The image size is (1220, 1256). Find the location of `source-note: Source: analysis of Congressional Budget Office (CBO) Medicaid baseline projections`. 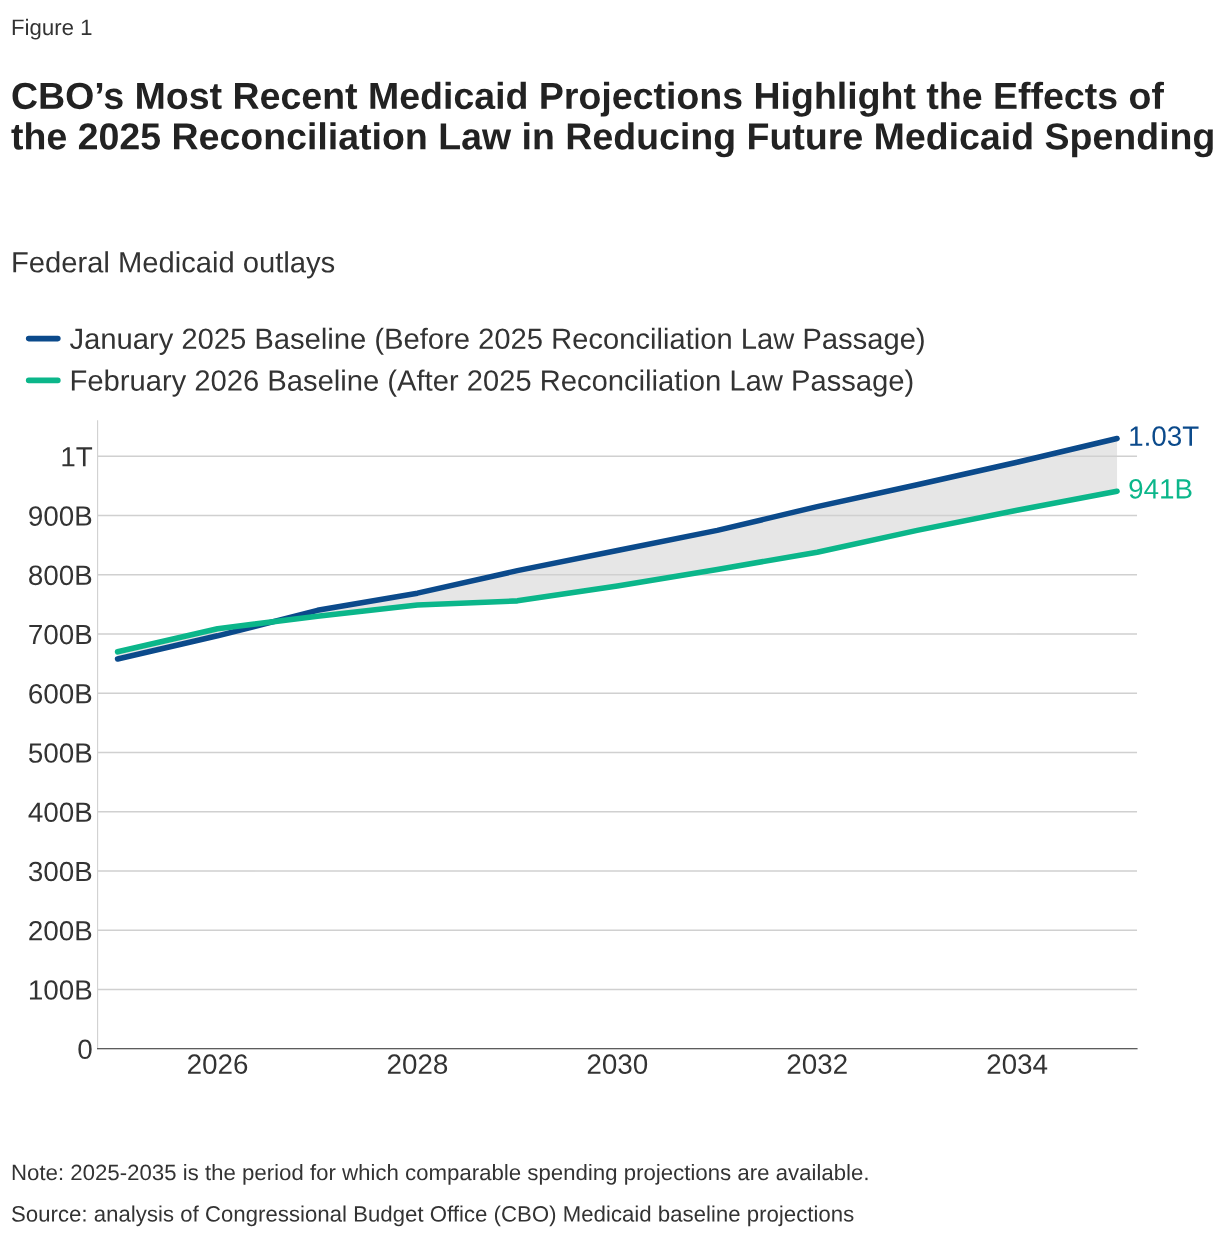

source-note: Source: analysis of Congressional Budget Office (CBO) Medicaid baseline projections is located at coordinates (432, 1216).